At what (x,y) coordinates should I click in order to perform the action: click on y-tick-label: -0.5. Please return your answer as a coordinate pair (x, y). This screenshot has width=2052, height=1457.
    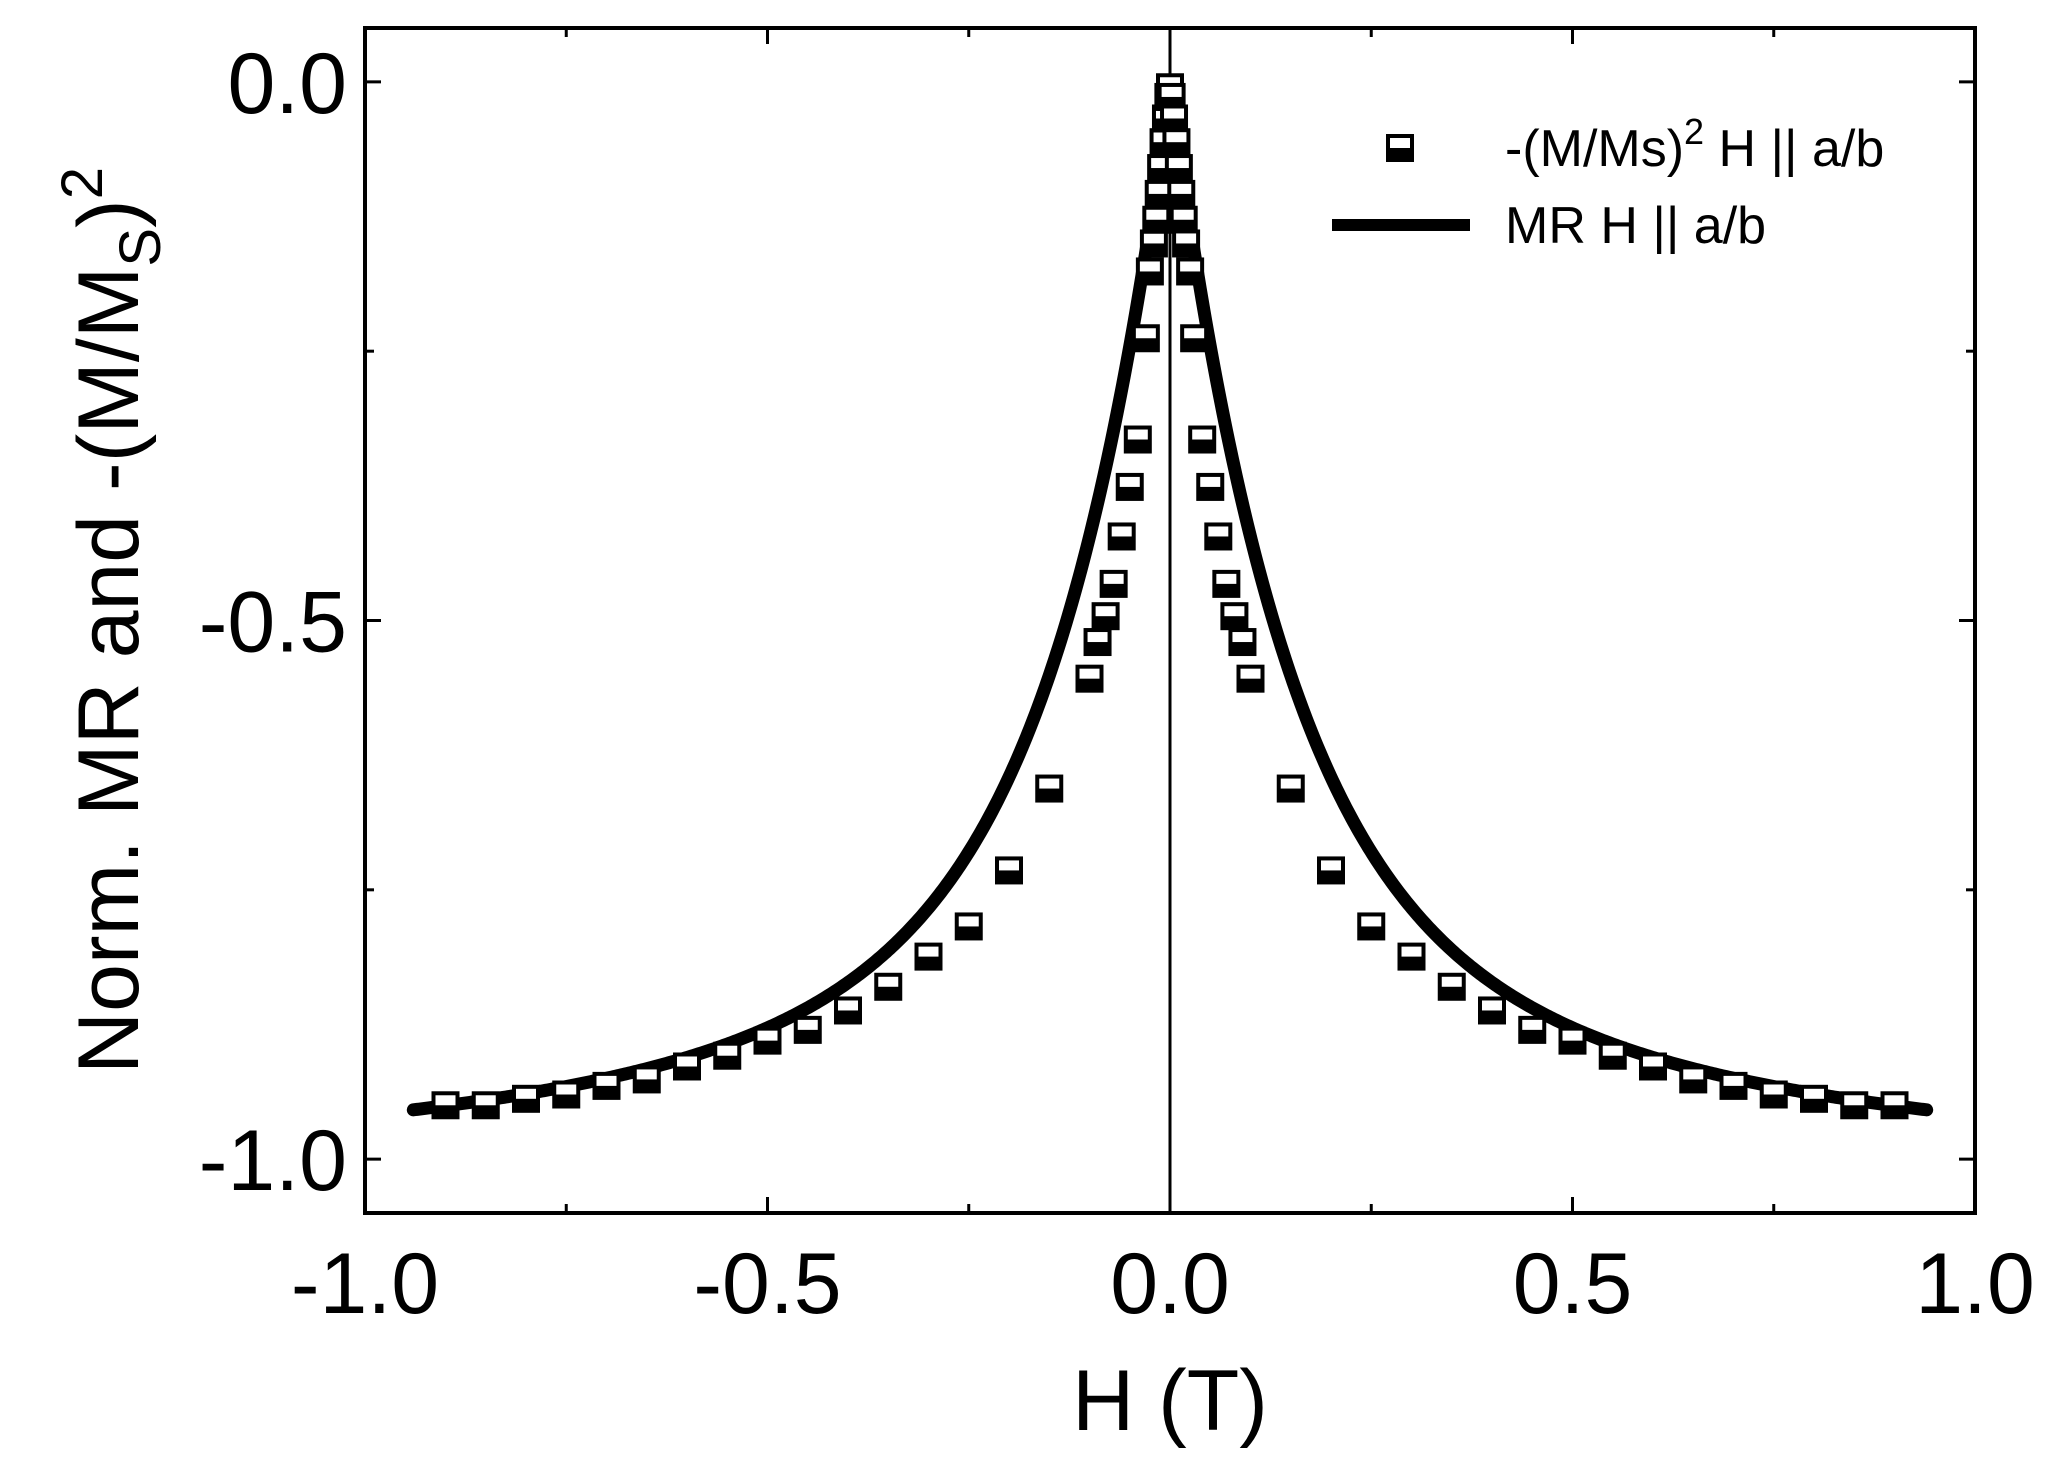
    Looking at the image, I should click on (273, 623).